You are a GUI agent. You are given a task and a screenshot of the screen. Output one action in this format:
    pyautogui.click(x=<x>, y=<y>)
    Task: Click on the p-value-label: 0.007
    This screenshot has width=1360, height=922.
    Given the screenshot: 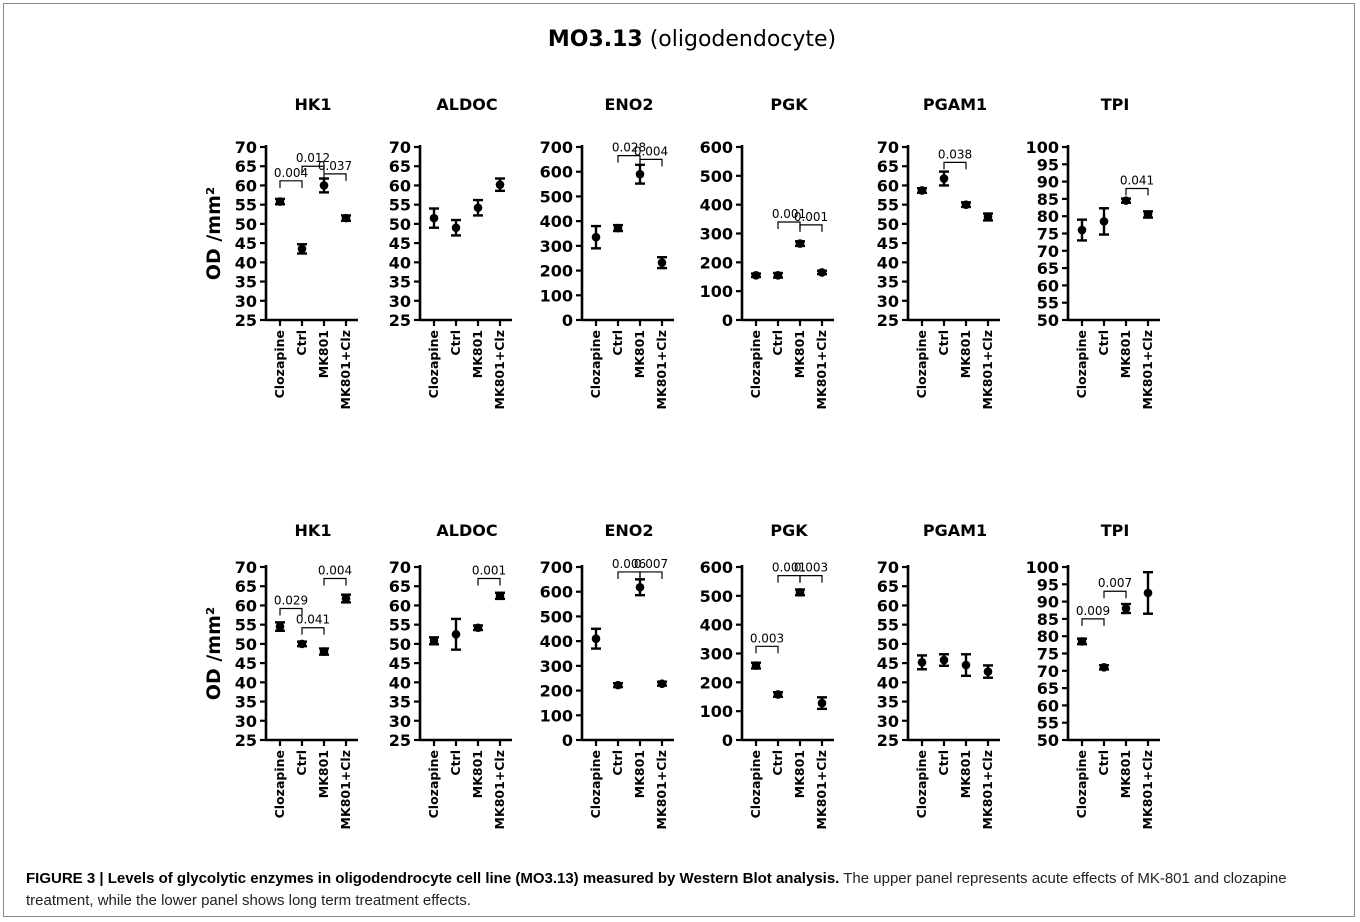 What is the action you would take?
    pyautogui.click(x=1115, y=583)
    